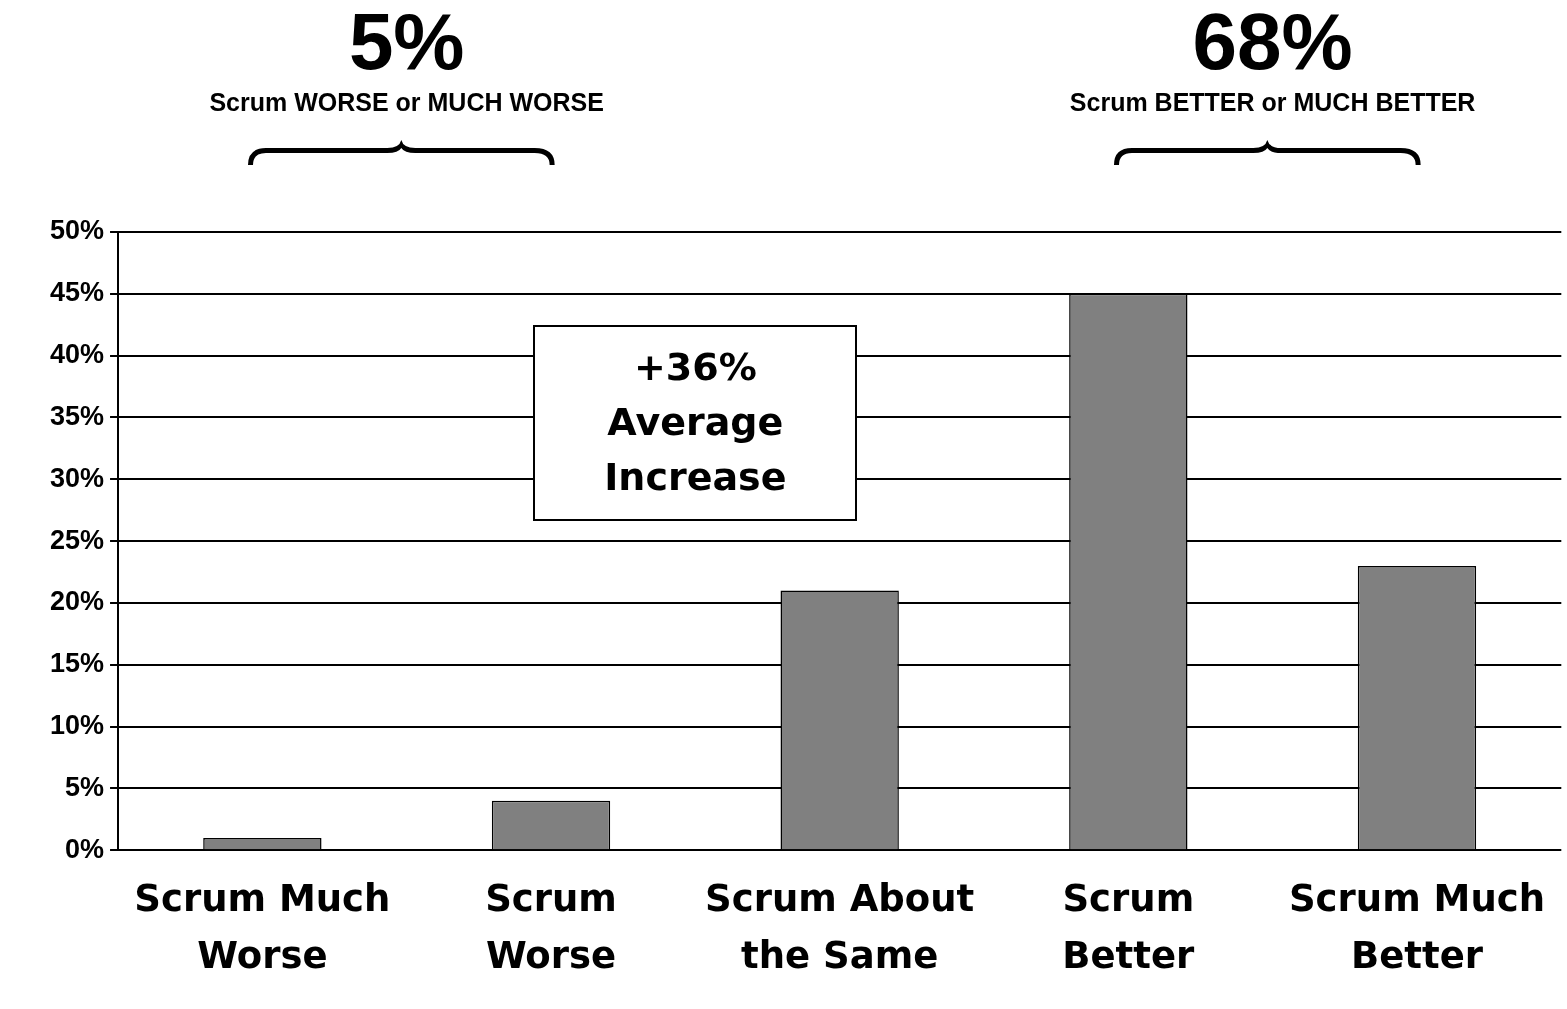 The height and width of the screenshot is (1009, 1567). What do you see at coordinates (77, 539) in the screenshot?
I see `y-tick-label: 25%` at bounding box center [77, 539].